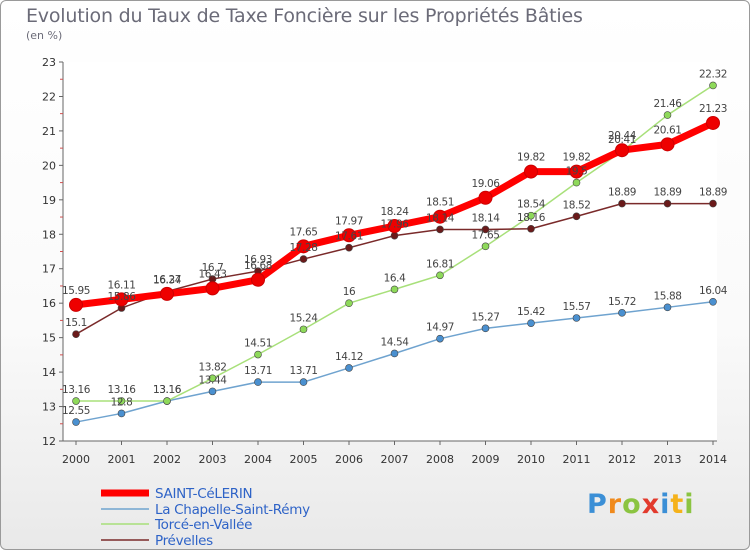 The height and width of the screenshot is (550, 750). I want to click on y-tick-label: 12, so click(49, 441).